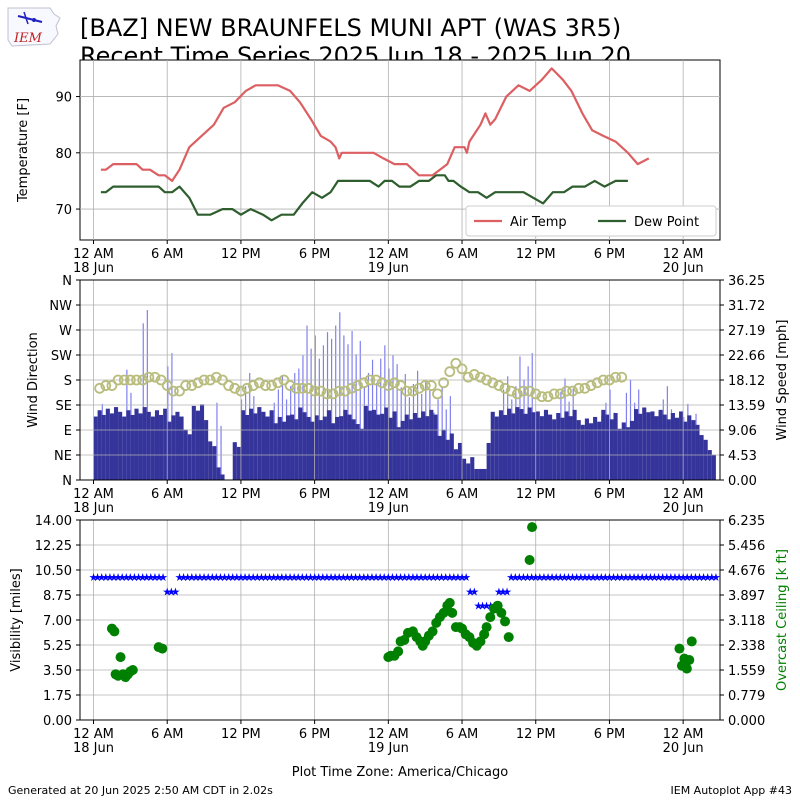 This screenshot has width=800, height=800. What do you see at coordinates (167, 494) in the screenshot?
I see `x-tick-label-2-1: 6 AM` at bounding box center [167, 494].